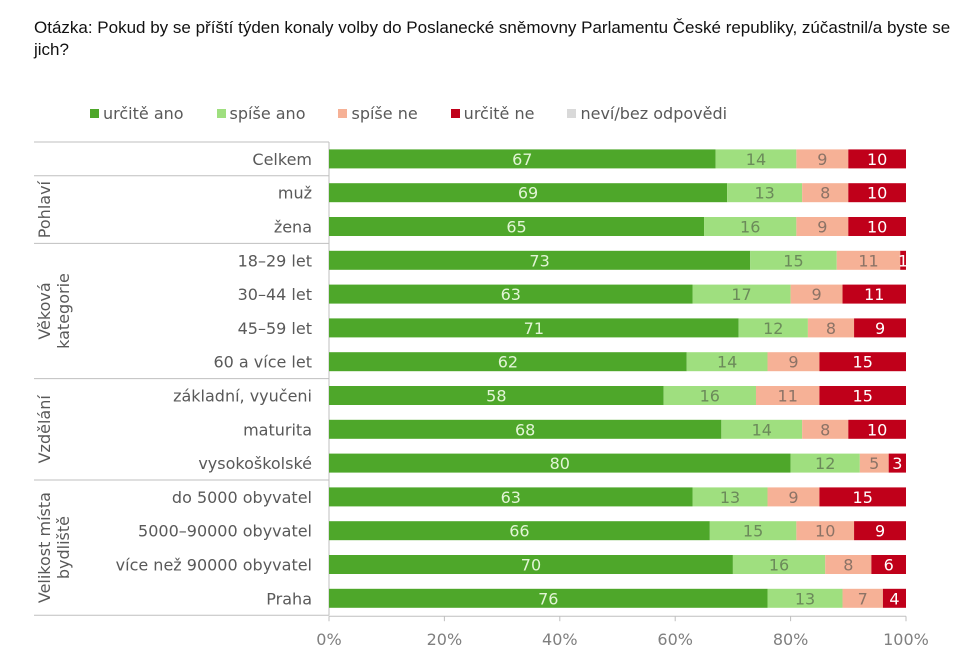 Image resolution: width=960 pixels, height=657 pixels. What do you see at coordinates (63, 547) in the screenshot?
I see `group-label: bydliště` at bounding box center [63, 547].